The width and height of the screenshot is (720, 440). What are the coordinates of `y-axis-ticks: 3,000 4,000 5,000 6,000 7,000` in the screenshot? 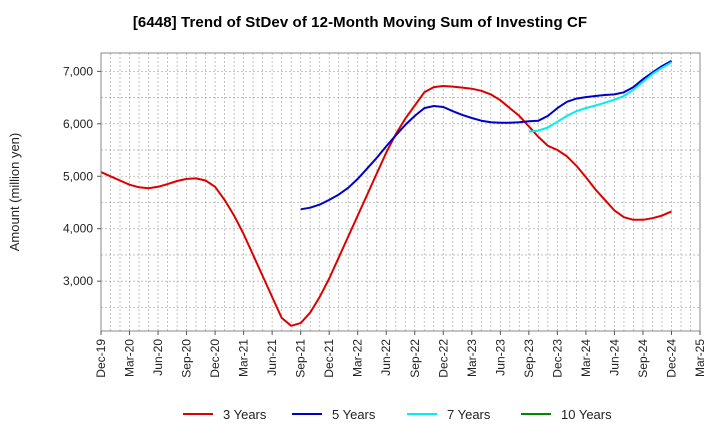 It's located at (82, 176).